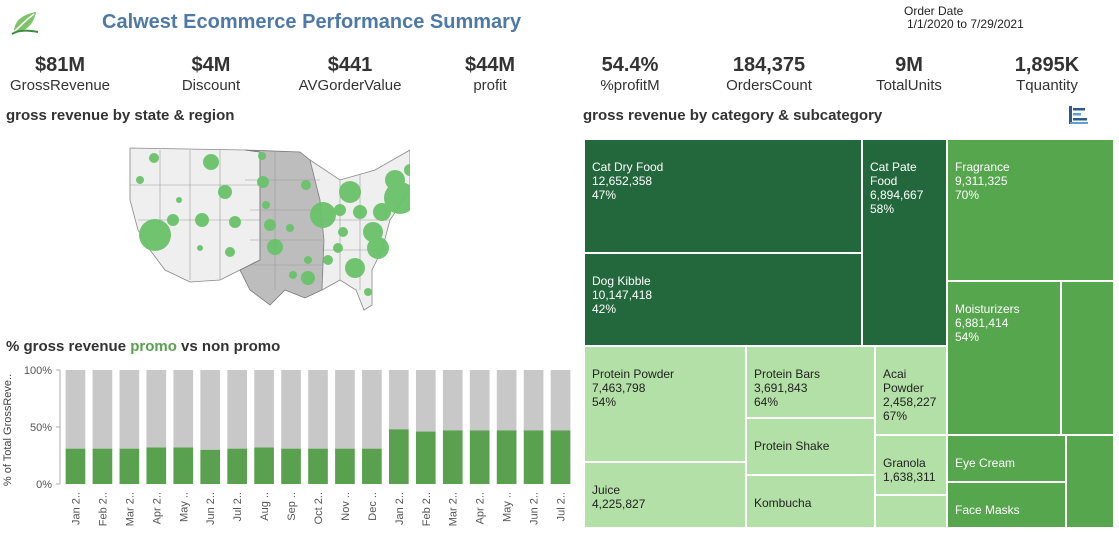 Image resolution: width=1119 pixels, height=533 pixels. I want to click on treemap-tile-protein-powder: Protein Powder 7,463,798 54%, so click(665, 404).